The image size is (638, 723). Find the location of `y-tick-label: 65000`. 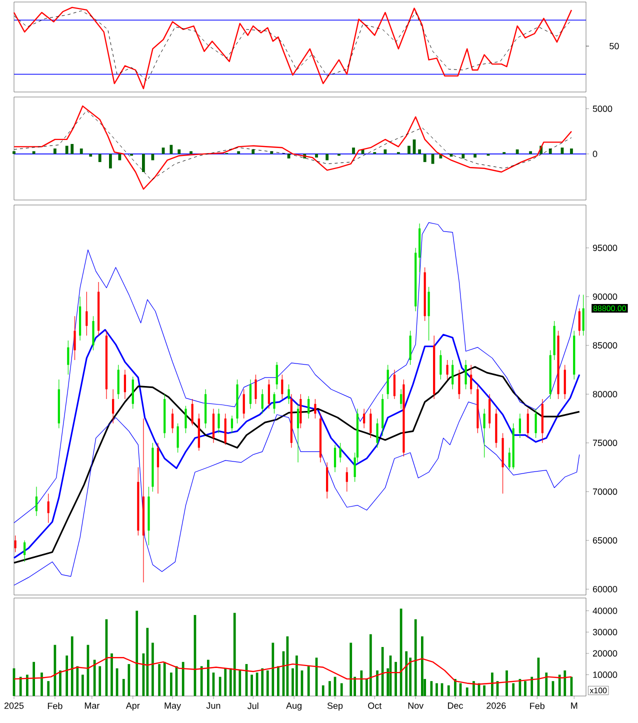

y-tick-label: 65000 is located at coordinates (605, 540).